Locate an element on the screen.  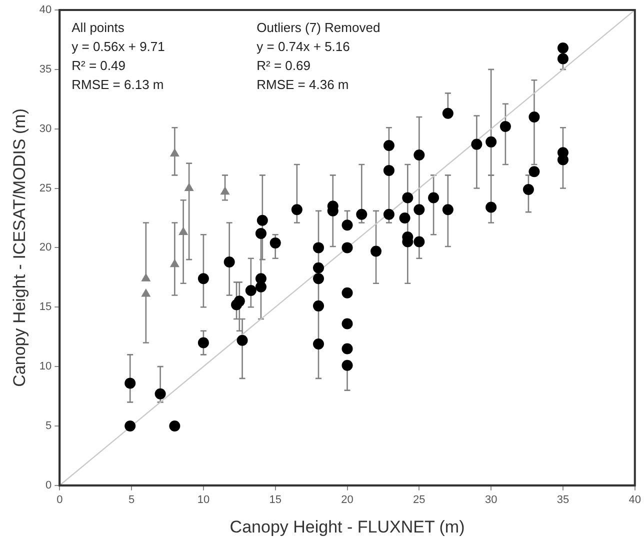
x-tick-label: 15 is located at coordinates (275, 500).